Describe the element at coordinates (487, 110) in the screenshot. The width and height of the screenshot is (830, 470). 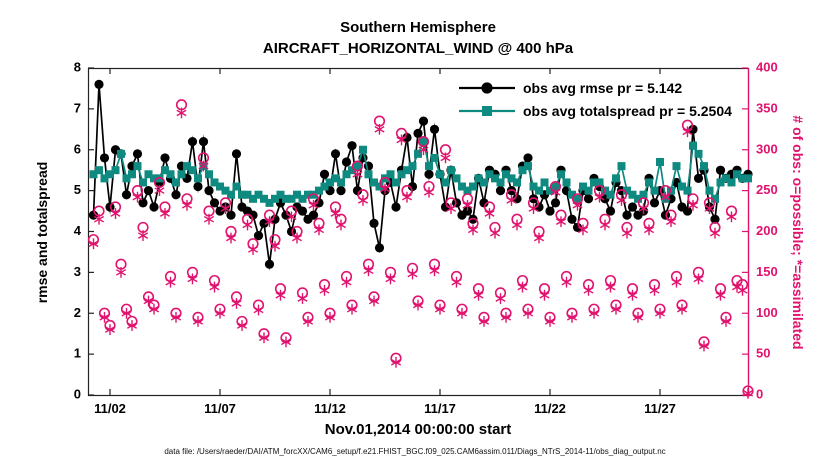
I see `legend-marker-totalspread-icon` at that location.